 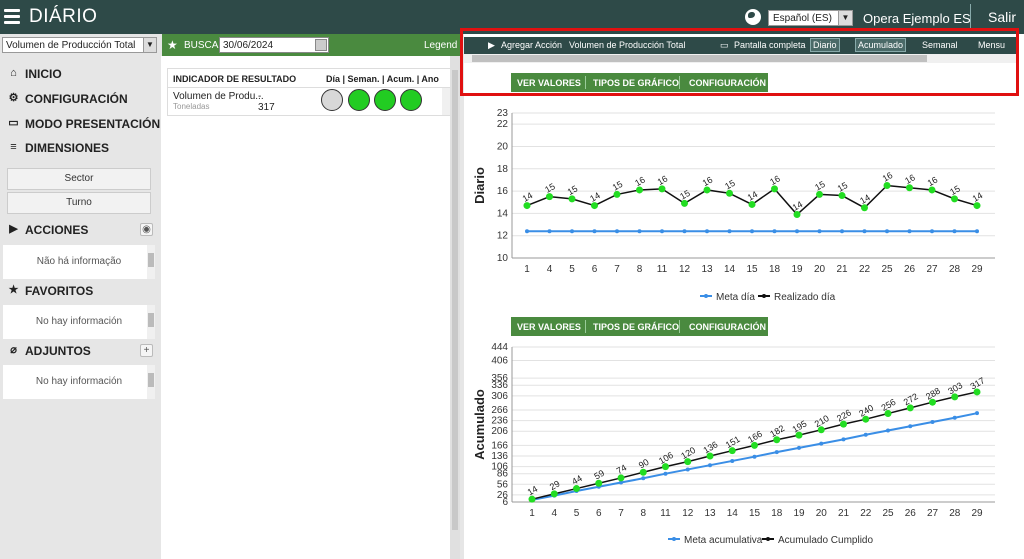 What do you see at coordinates (572, 269) in the screenshot?
I see `x-tick-label: 5` at bounding box center [572, 269].